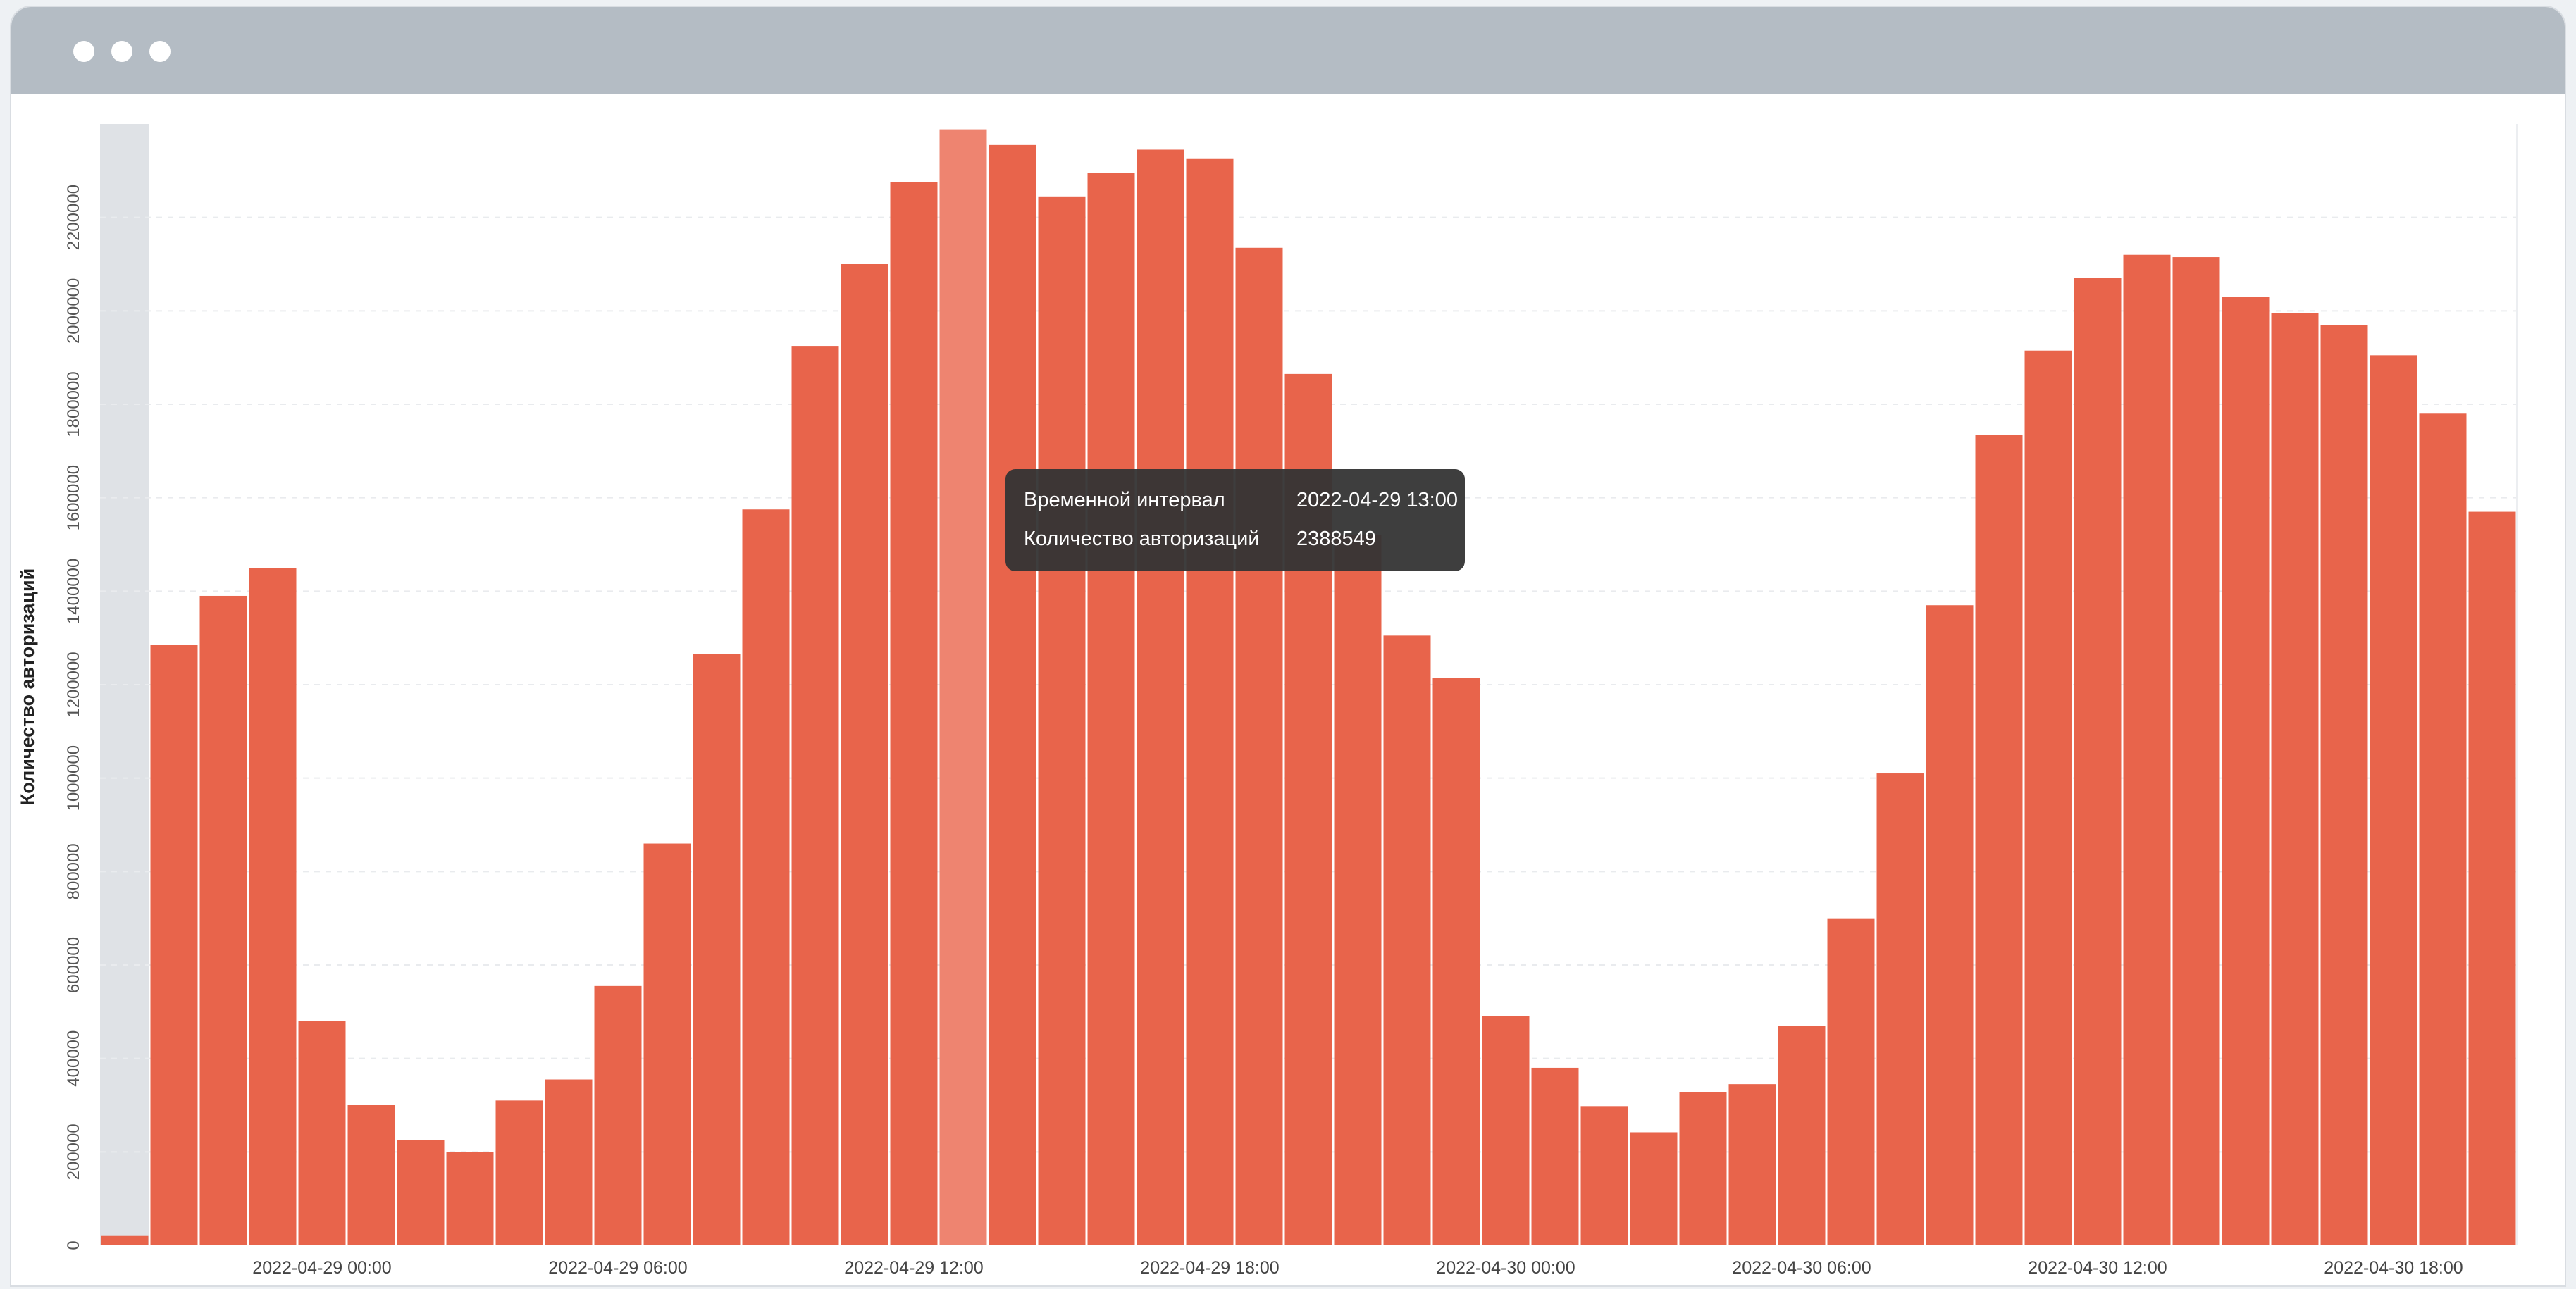  What do you see at coordinates (160, 51) in the screenshot?
I see `maximize-window-icon` at bounding box center [160, 51].